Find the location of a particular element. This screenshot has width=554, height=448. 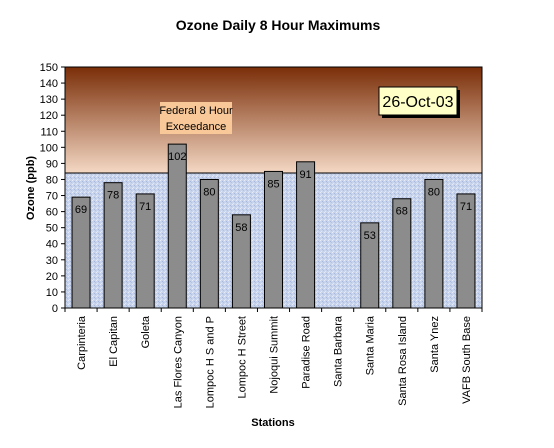

exceedance-annotation-line1: Federal 8 Hour is located at coordinates (196, 111).